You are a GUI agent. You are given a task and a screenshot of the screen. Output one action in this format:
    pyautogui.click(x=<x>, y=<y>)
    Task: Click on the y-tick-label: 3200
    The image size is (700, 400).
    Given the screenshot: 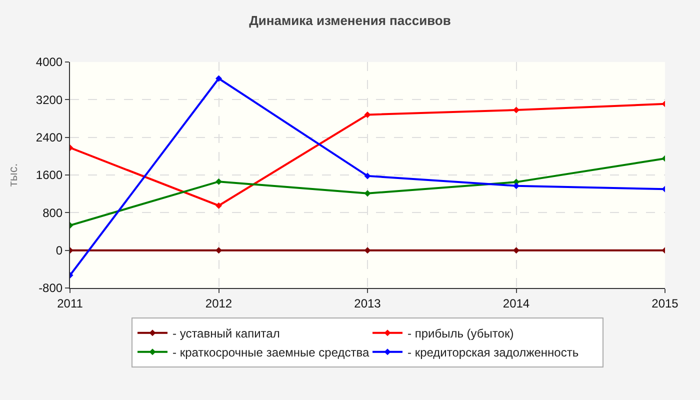 What is the action you would take?
    pyautogui.click(x=49, y=99)
    